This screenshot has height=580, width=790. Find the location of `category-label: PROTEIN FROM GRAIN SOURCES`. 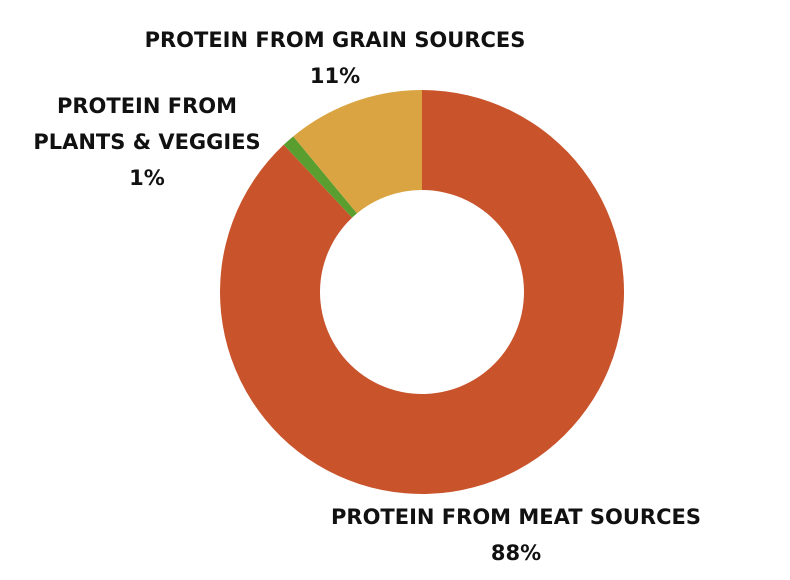

category-label: PROTEIN FROM GRAIN SOURCES is located at coordinates (335, 40).